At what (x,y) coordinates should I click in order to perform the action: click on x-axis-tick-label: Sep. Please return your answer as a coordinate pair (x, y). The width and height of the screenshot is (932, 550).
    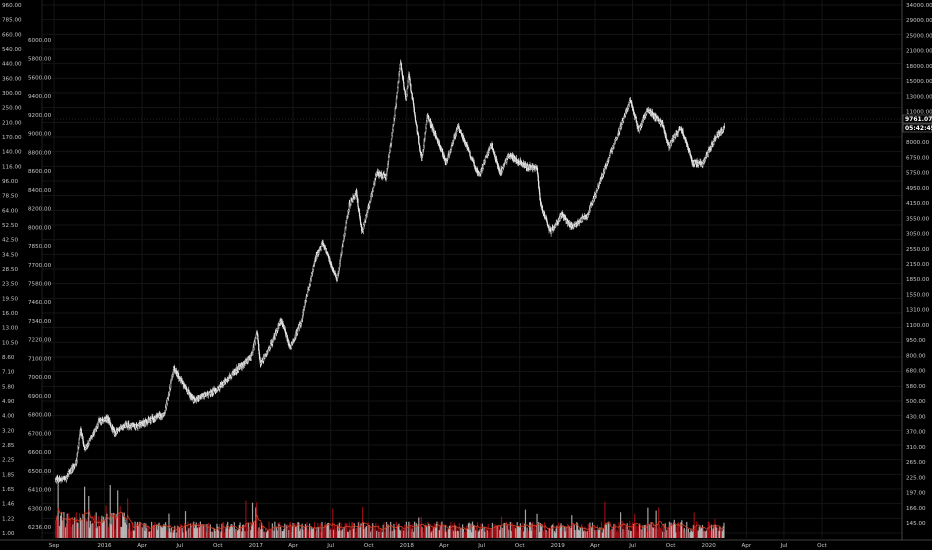
    Looking at the image, I should click on (54, 546).